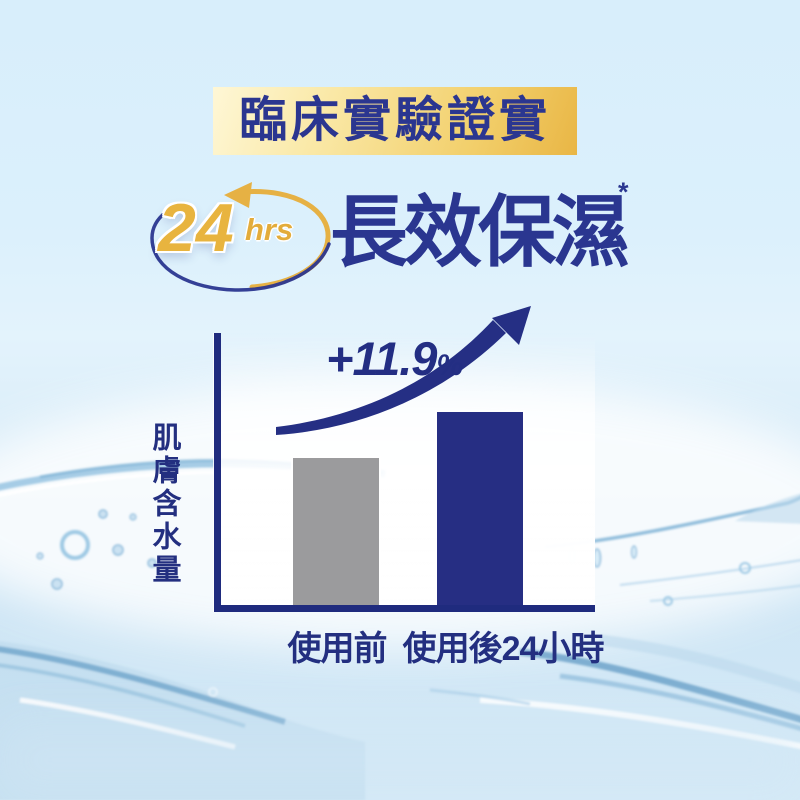 The width and height of the screenshot is (800, 800). I want to click on wave-crest, so click(767, 508).